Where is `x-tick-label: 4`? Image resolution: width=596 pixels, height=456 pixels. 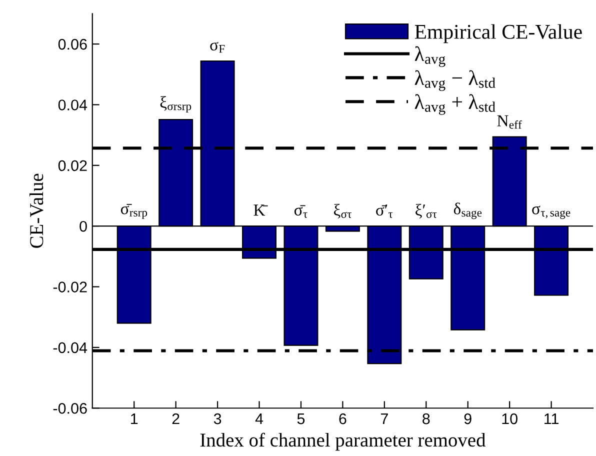
x-tick-label: 4 is located at coordinates (259, 419).